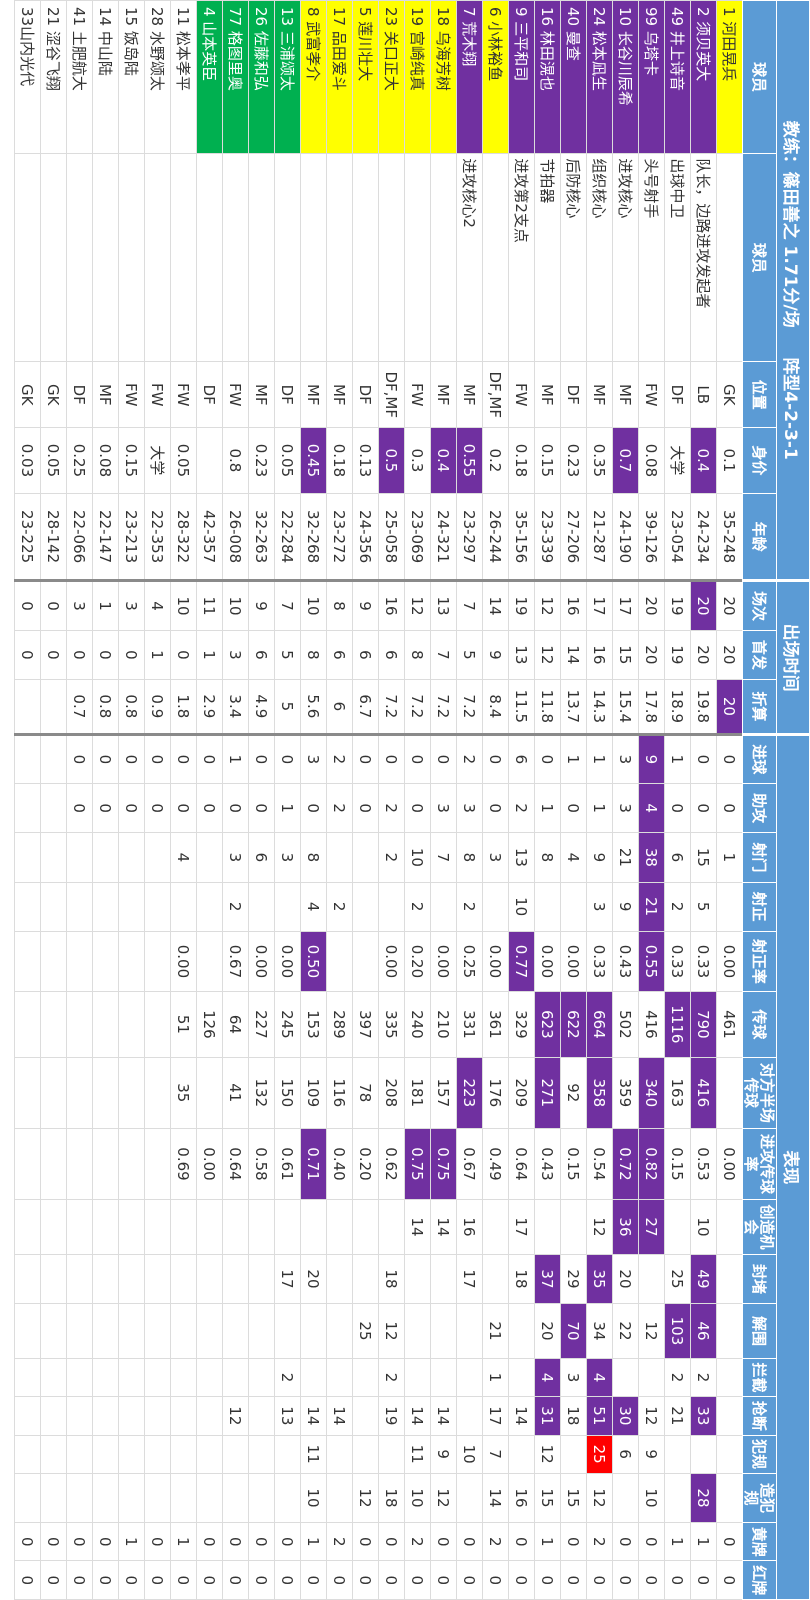 The image size is (810, 1600). I want to click on stat-cell: 78, so click(365, 1093).